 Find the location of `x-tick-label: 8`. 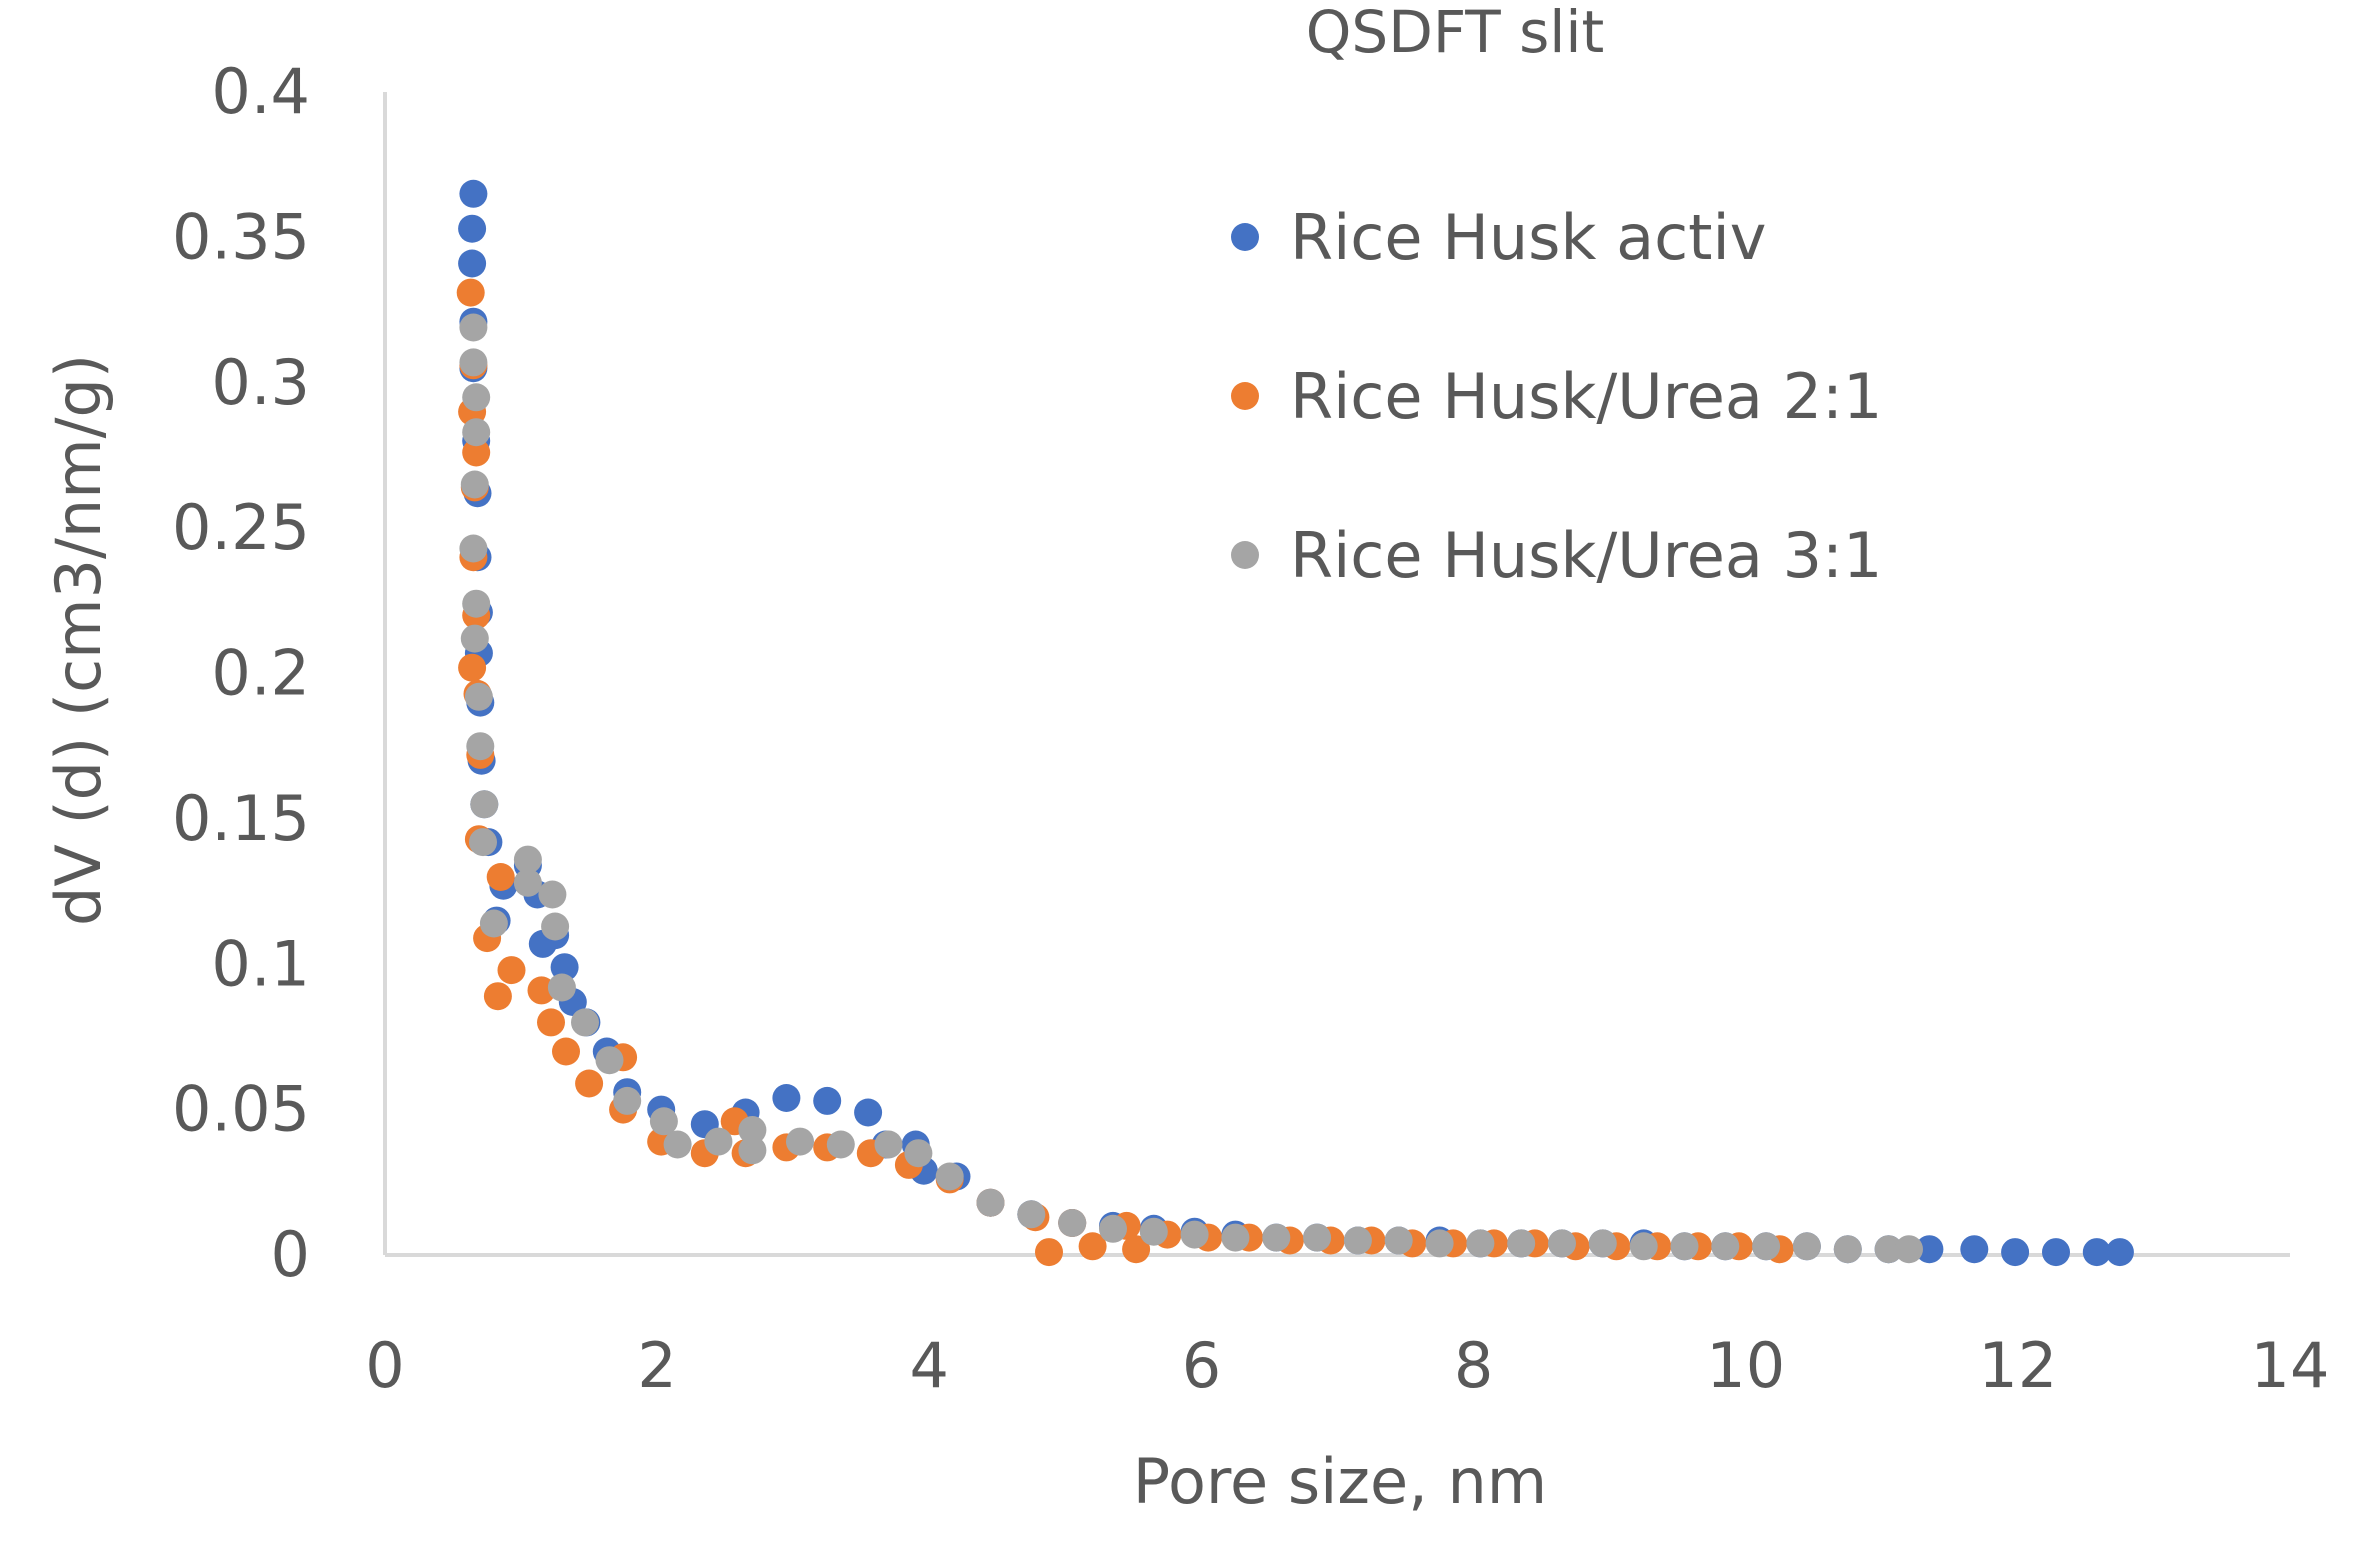

x-tick-label: 8 is located at coordinates (1473, 1365).